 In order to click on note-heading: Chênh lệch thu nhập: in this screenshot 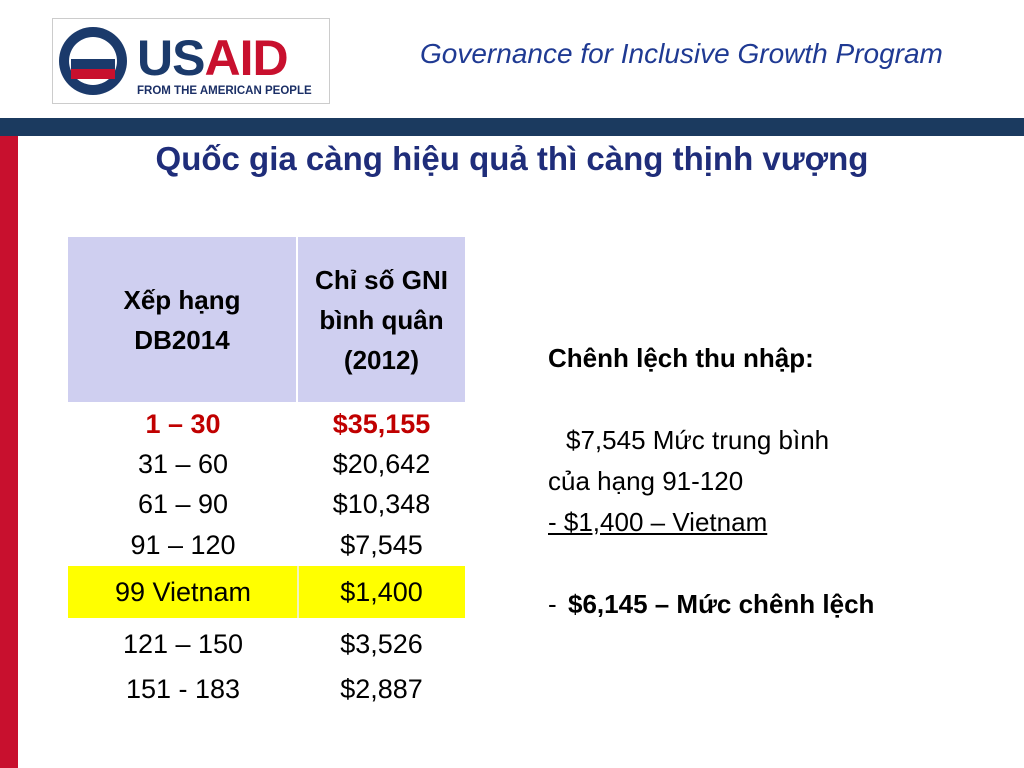, I will do `click(681, 358)`.